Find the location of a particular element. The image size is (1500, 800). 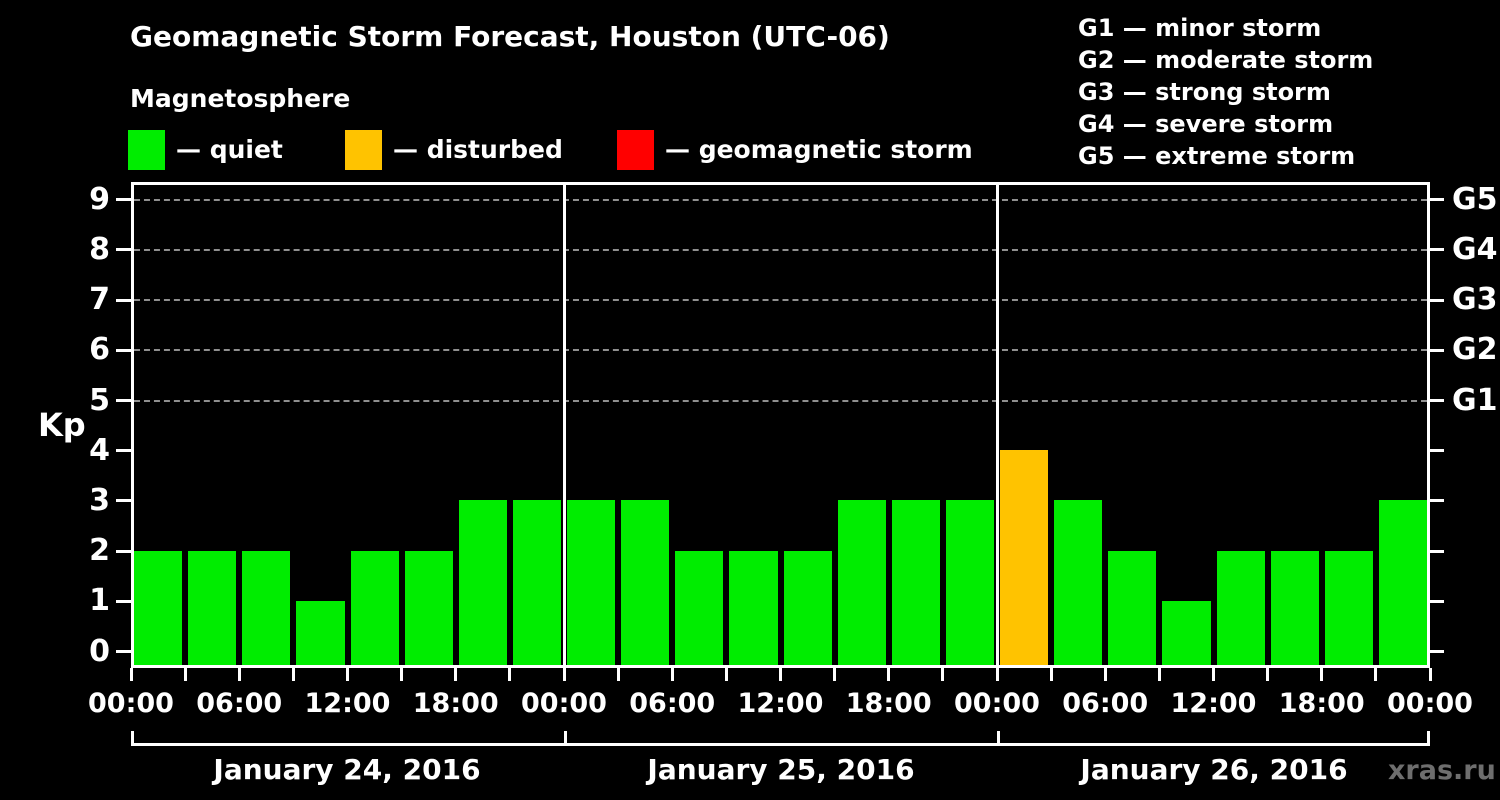

time-label-3: 18:00 is located at coordinates (455, 703).